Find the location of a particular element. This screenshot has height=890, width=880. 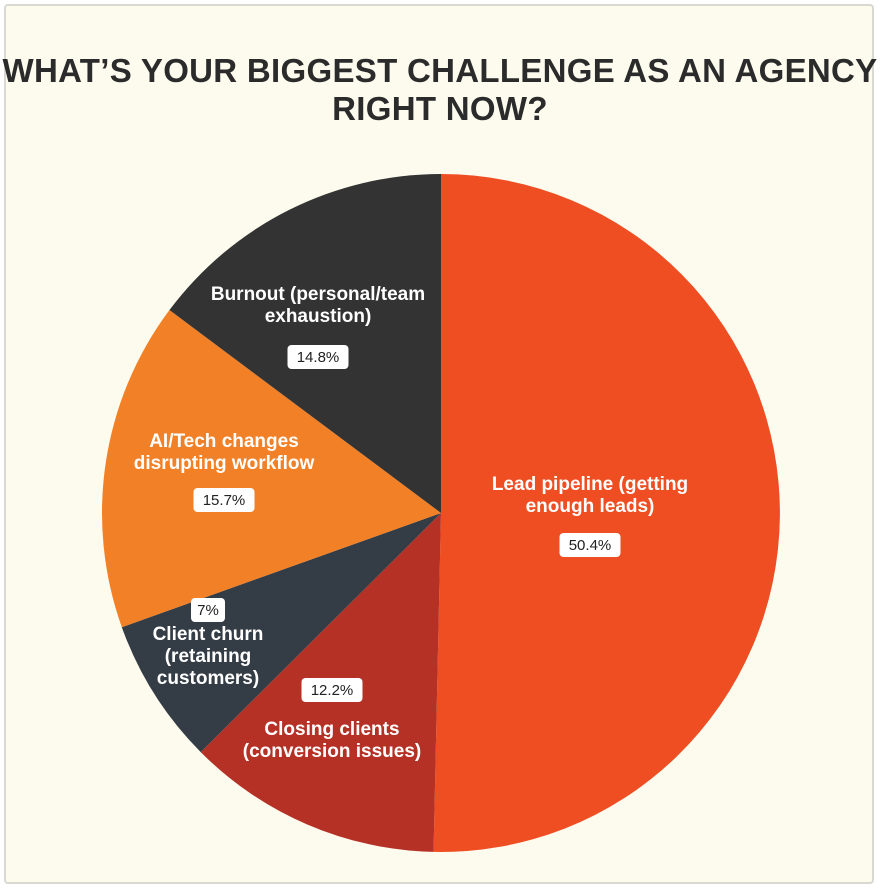

value-label: 15.7% is located at coordinates (224, 500).